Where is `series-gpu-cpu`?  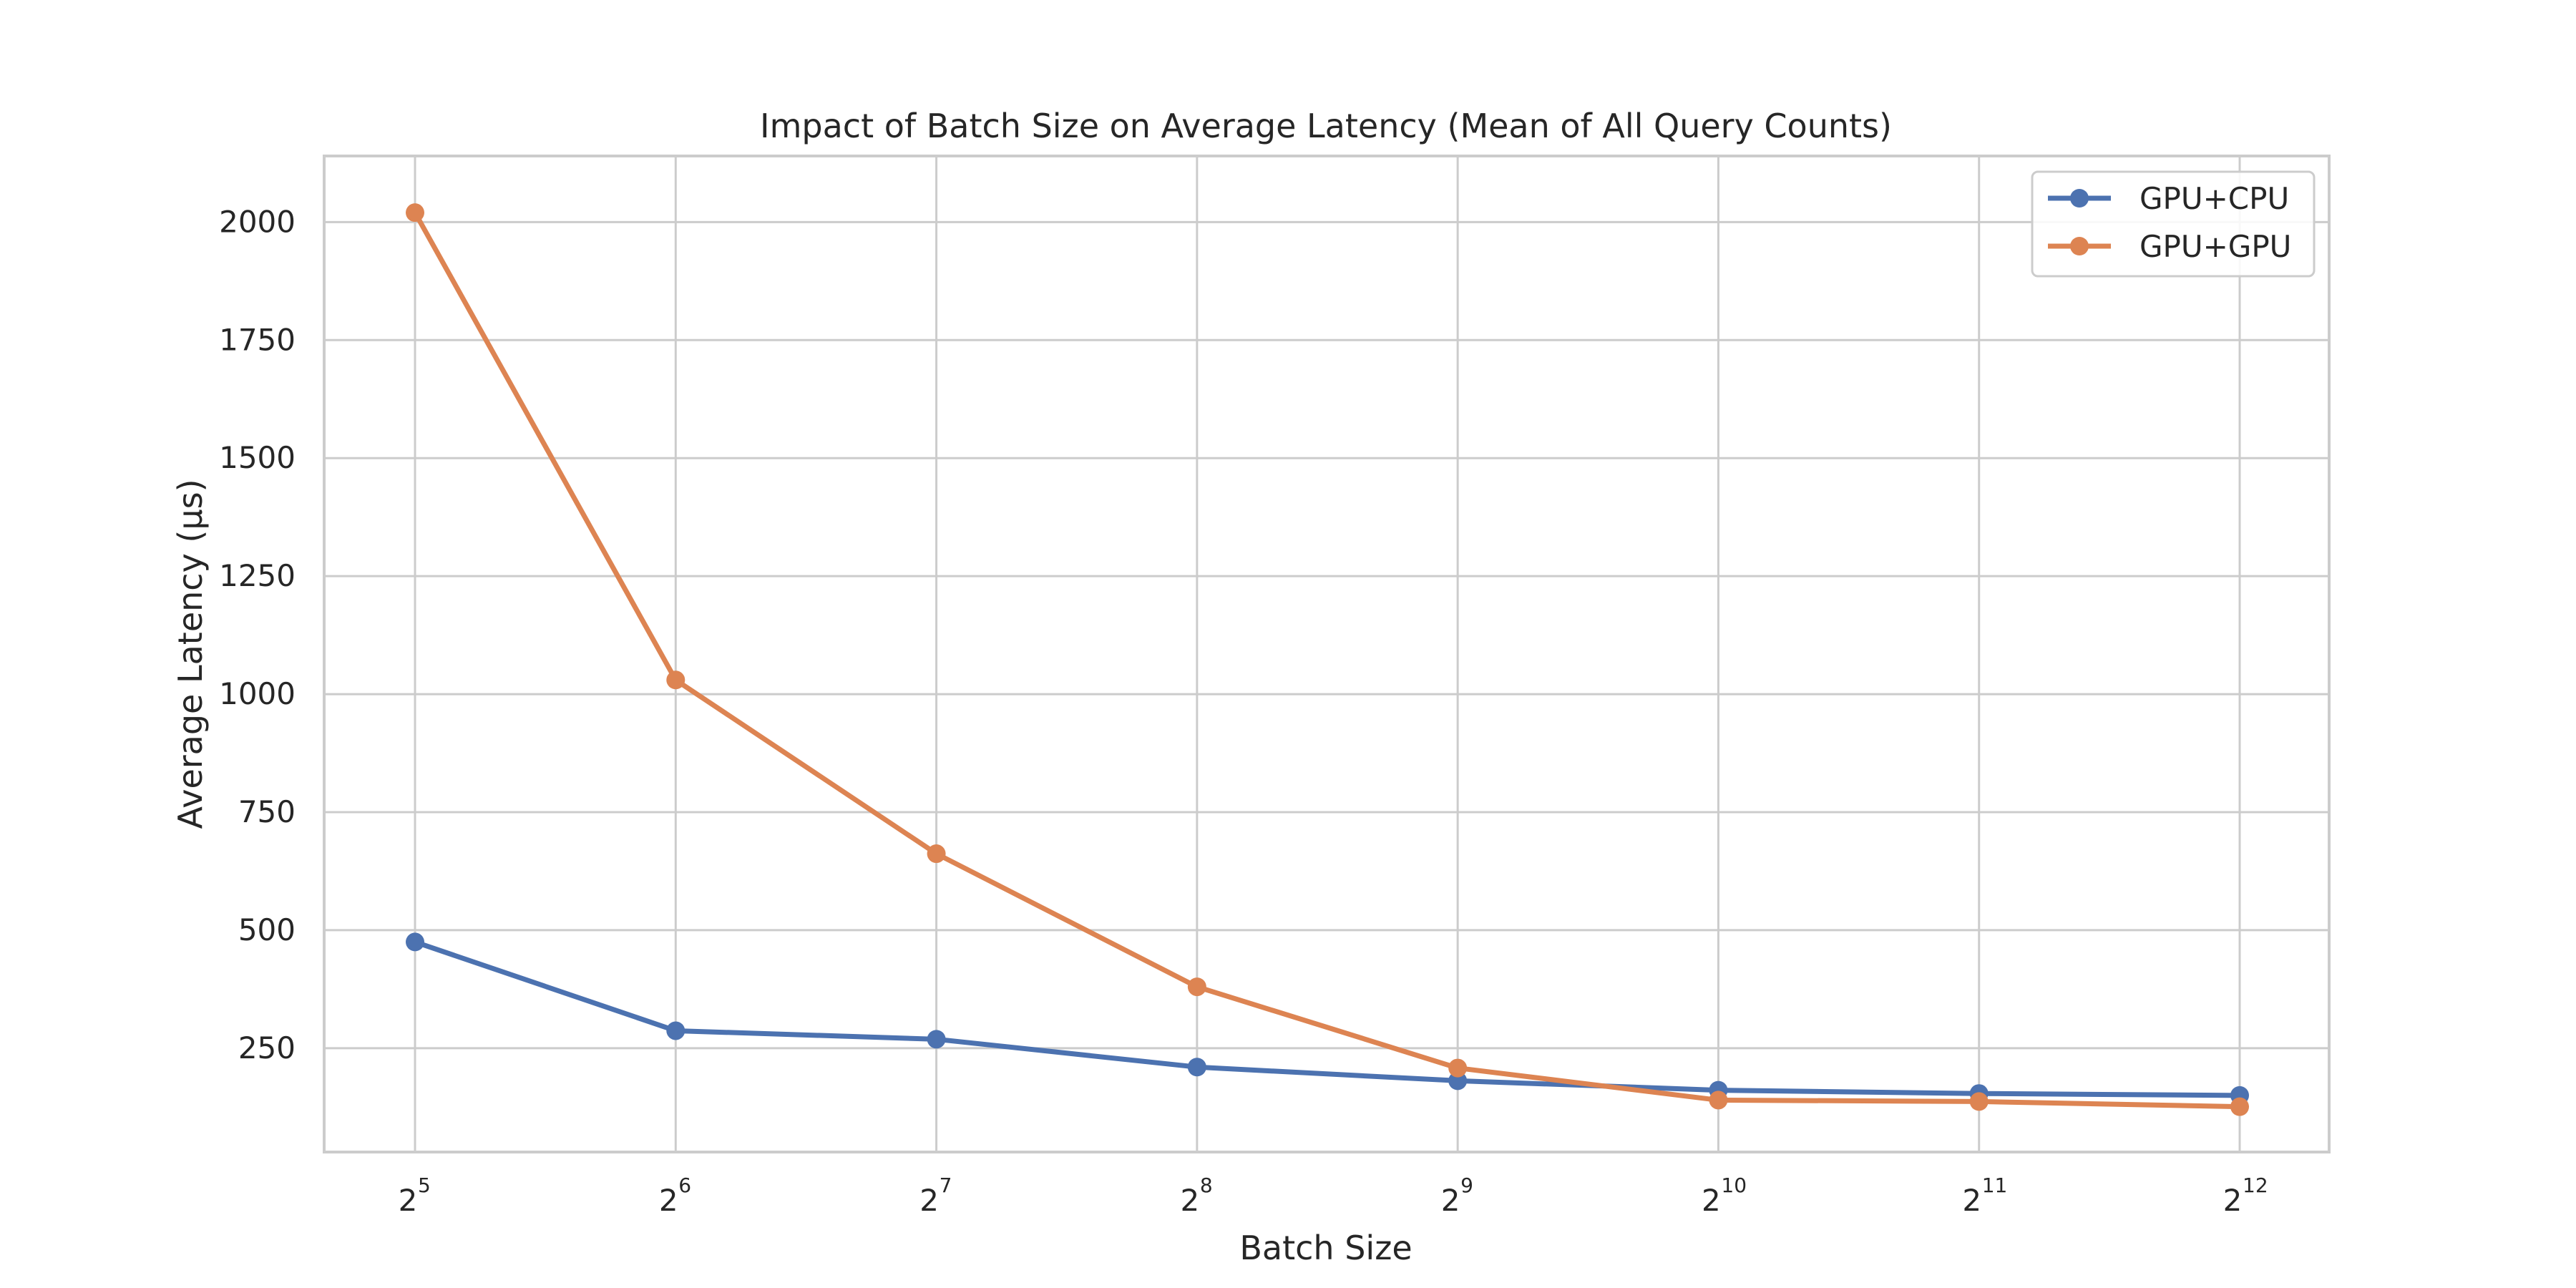 series-gpu-cpu is located at coordinates (1327, 1018).